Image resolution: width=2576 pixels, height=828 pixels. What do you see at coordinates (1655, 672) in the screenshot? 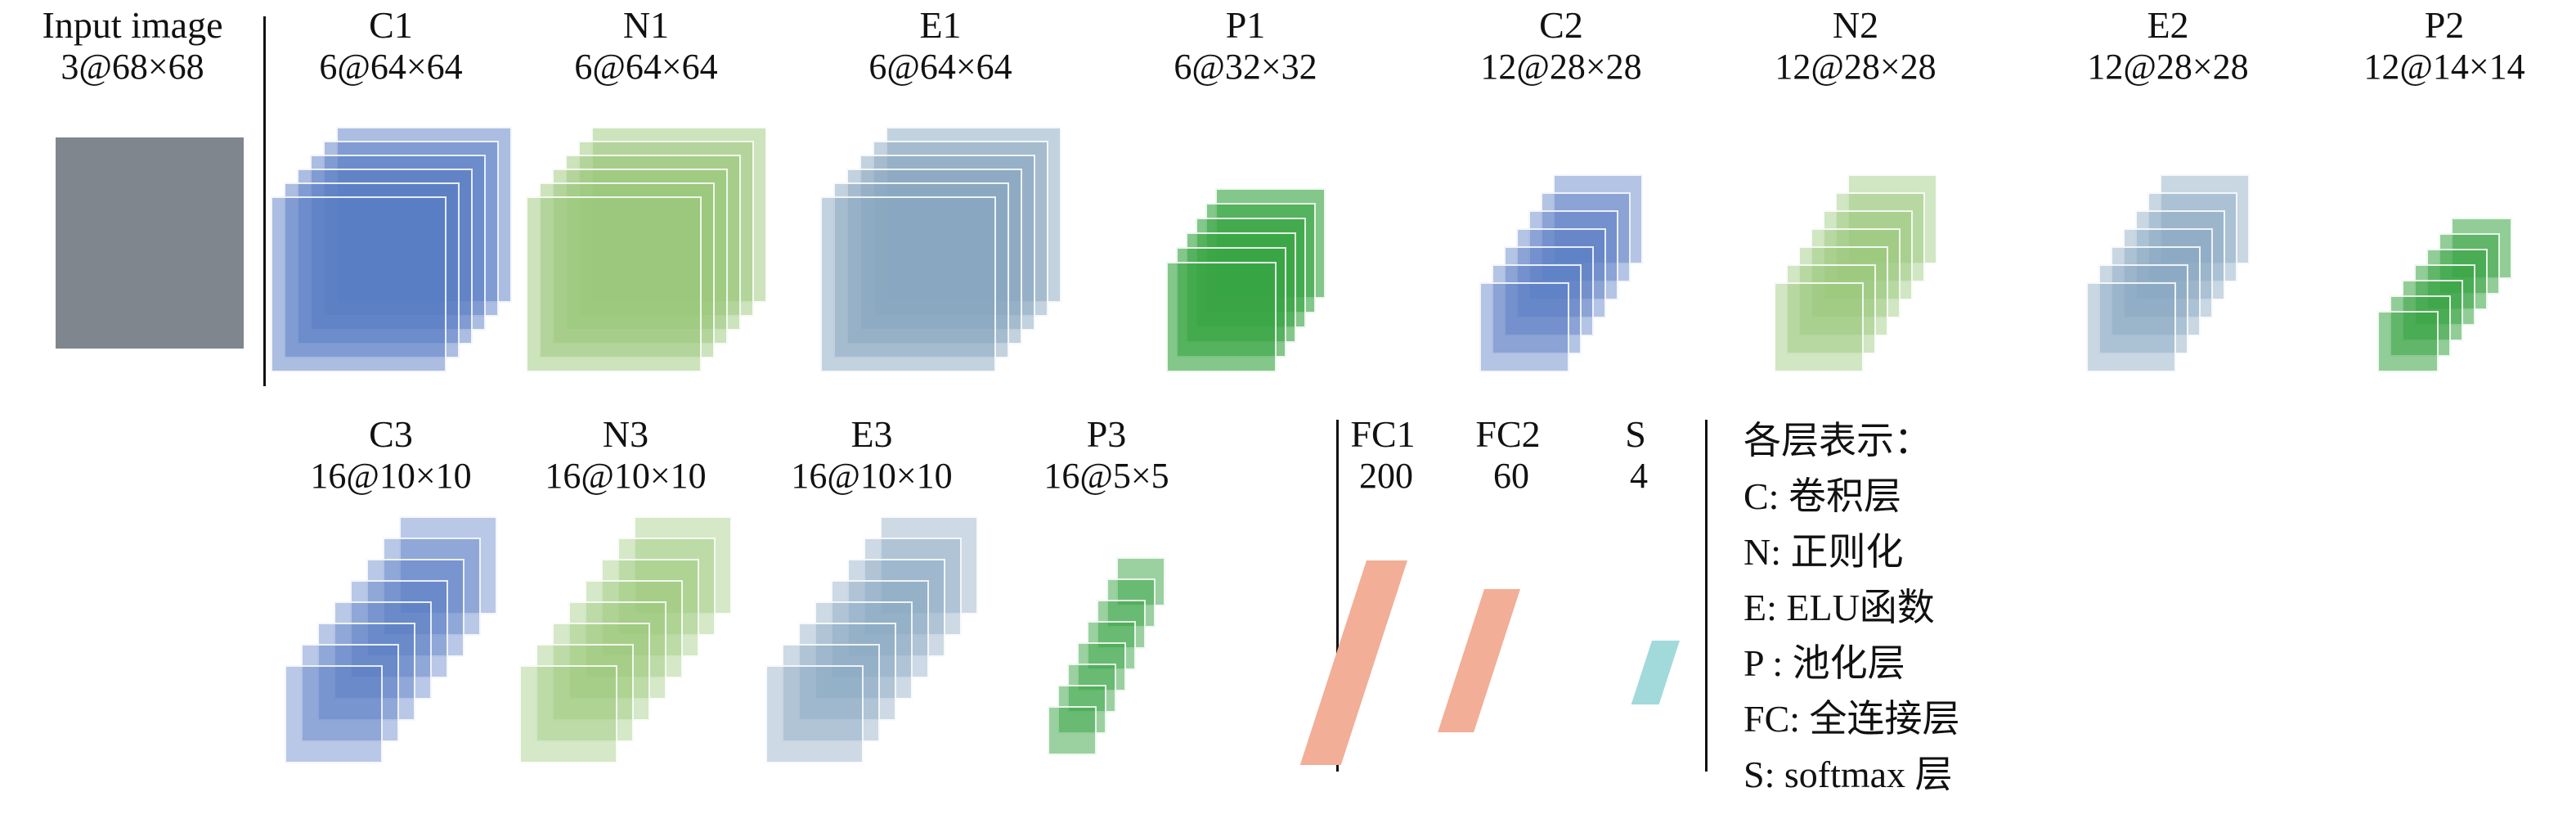
I see `softmax-parallelogram` at bounding box center [1655, 672].